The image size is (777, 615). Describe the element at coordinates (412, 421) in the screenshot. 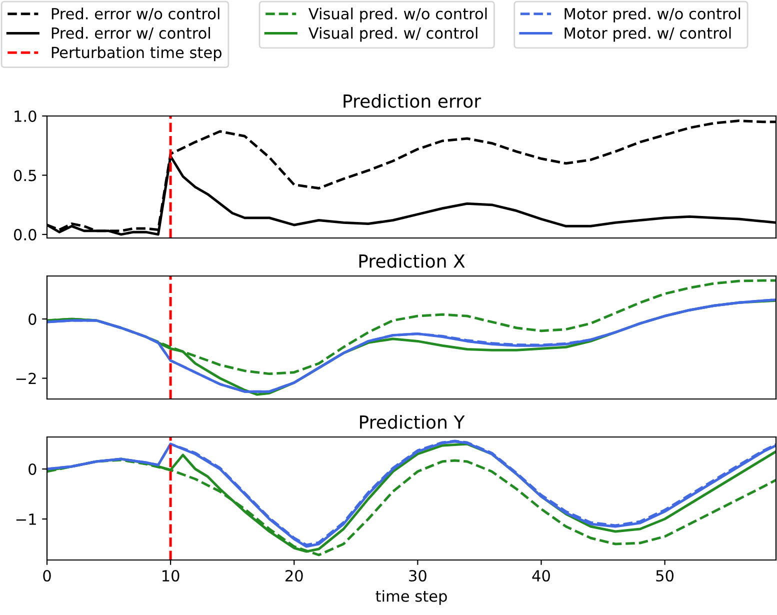

I see `chart-title: Prediction Y` at that location.